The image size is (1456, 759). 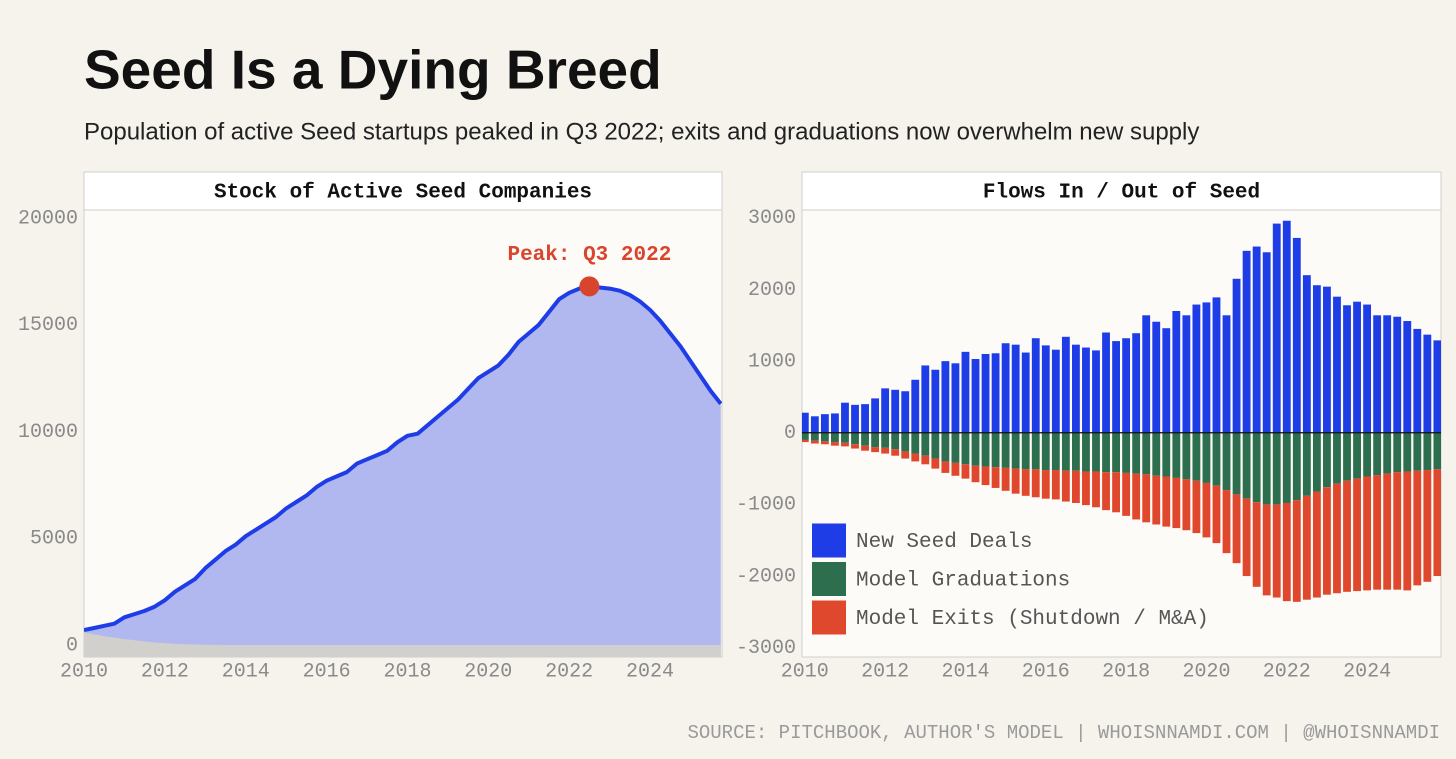 I want to click on x-tick-label: 2018, so click(x=1126, y=671).